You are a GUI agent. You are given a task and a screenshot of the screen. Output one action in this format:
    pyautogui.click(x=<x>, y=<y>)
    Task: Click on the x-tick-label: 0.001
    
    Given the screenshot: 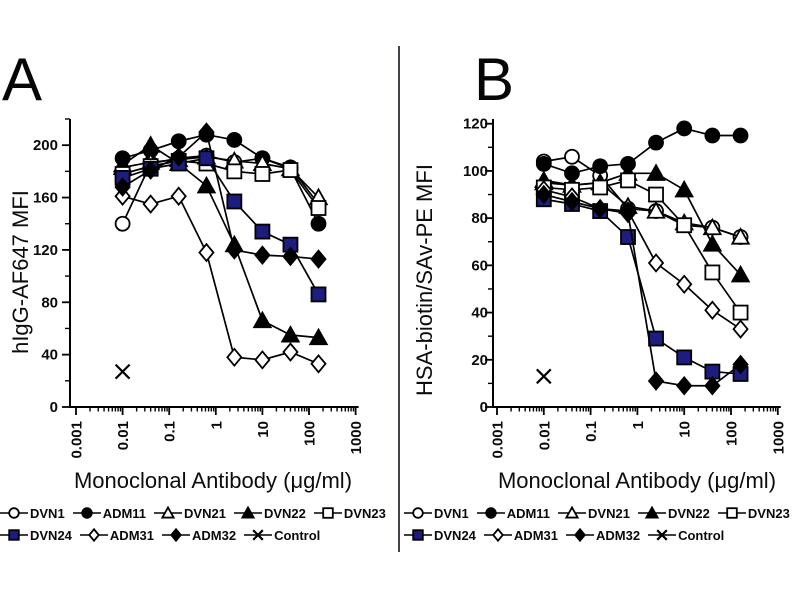 What is the action you would take?
    pyautogui.click(x=77, y=440)
    